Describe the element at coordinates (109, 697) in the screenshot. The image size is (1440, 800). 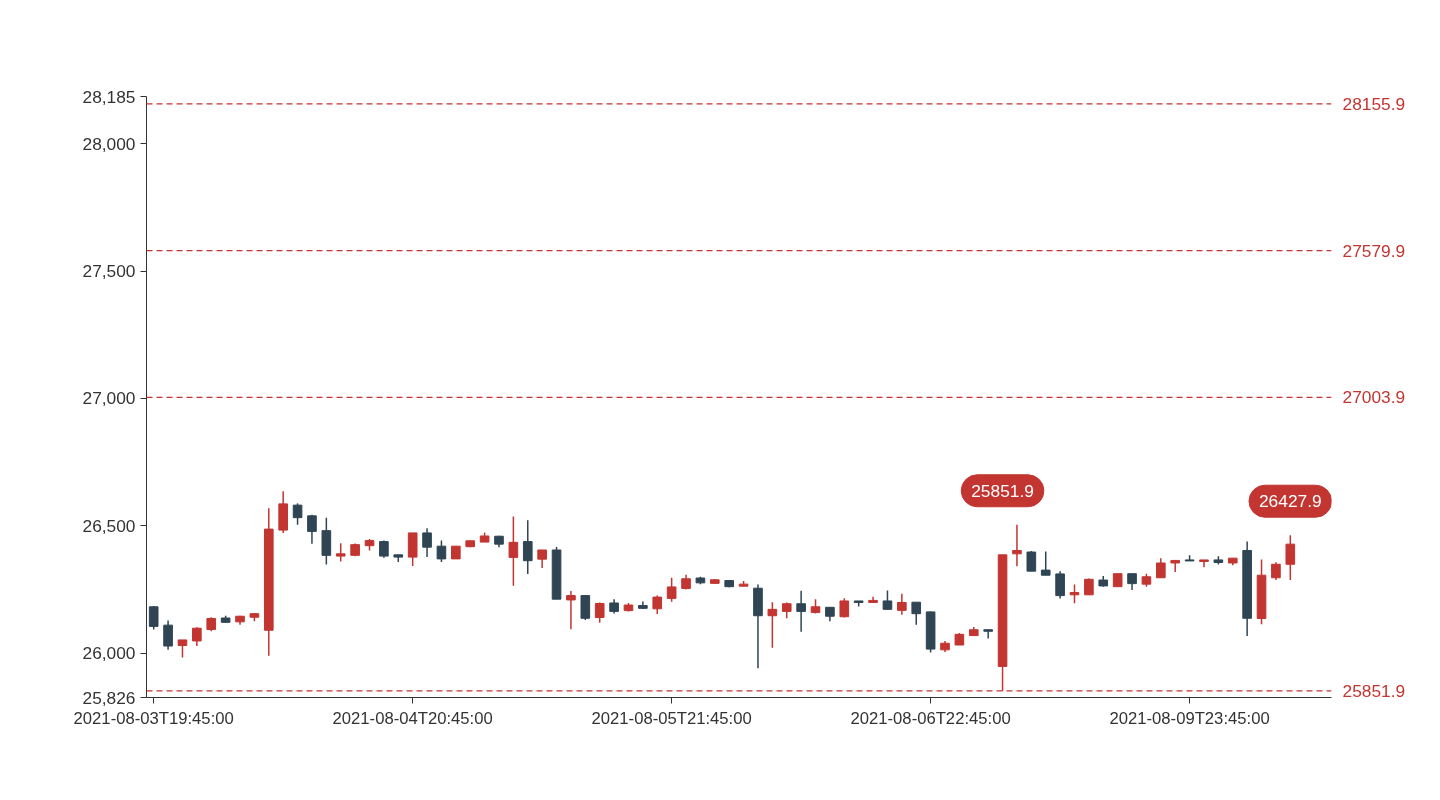
I see `y-tick-label: 25,826` at that location.